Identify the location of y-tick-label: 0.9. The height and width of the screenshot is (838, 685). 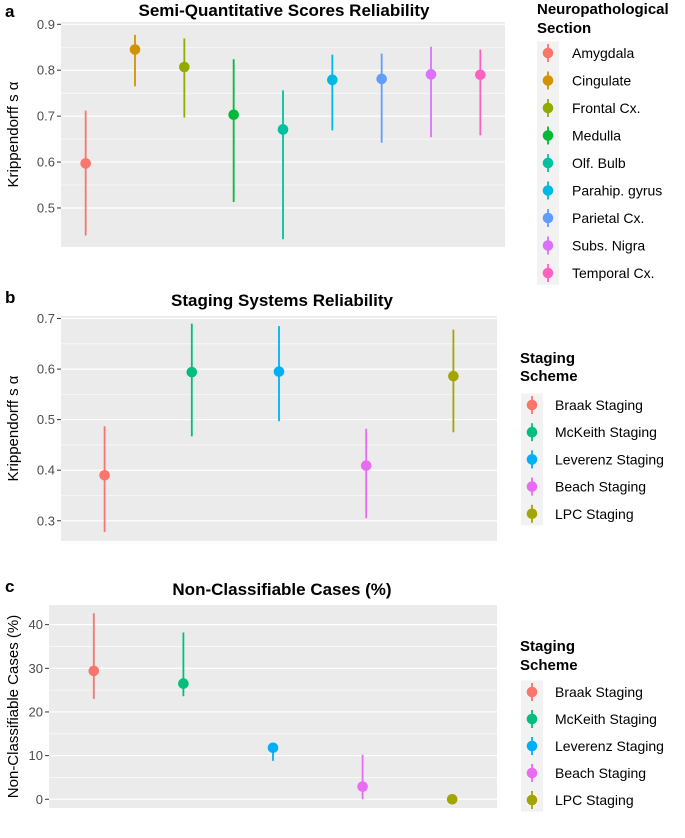
(46, 24).